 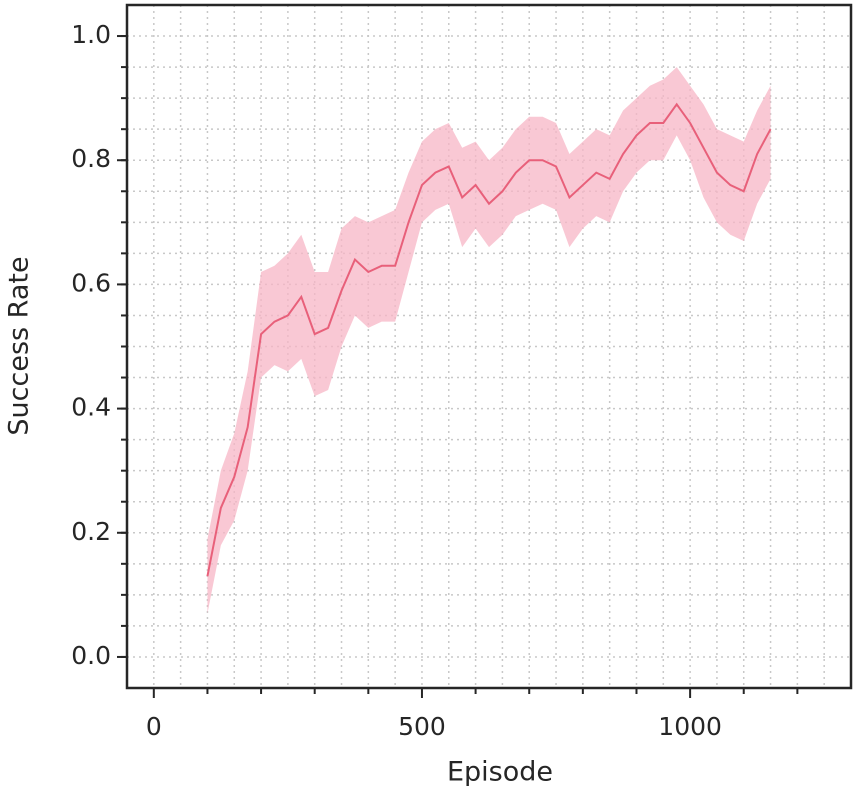 I want to click on y-tick-label: 0.4, so click(x=91, y=407).